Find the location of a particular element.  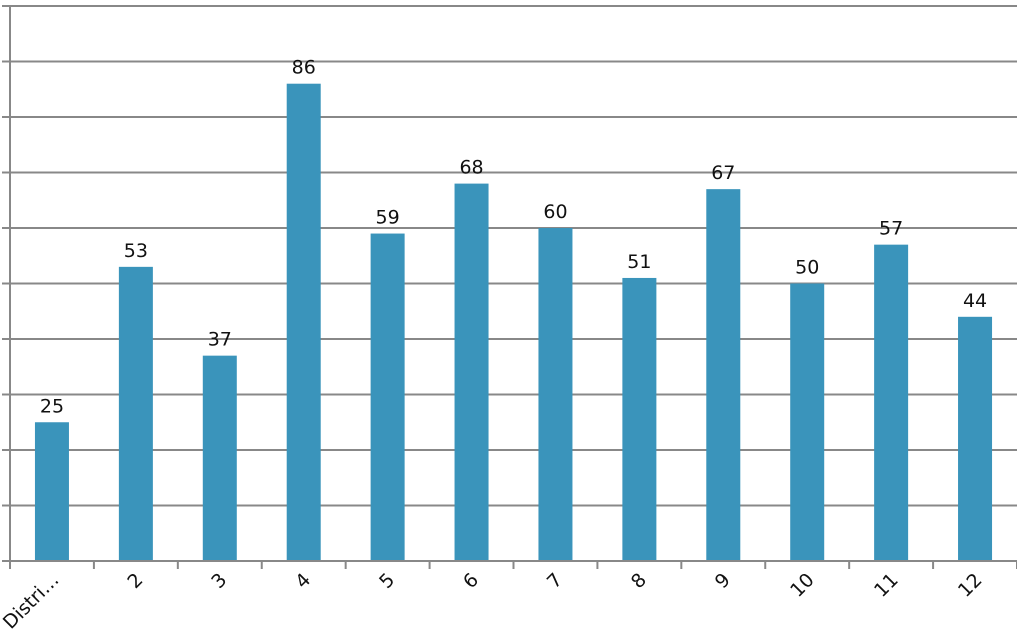

x-tick-label-4: 4 is located at coordinates (303, 581).